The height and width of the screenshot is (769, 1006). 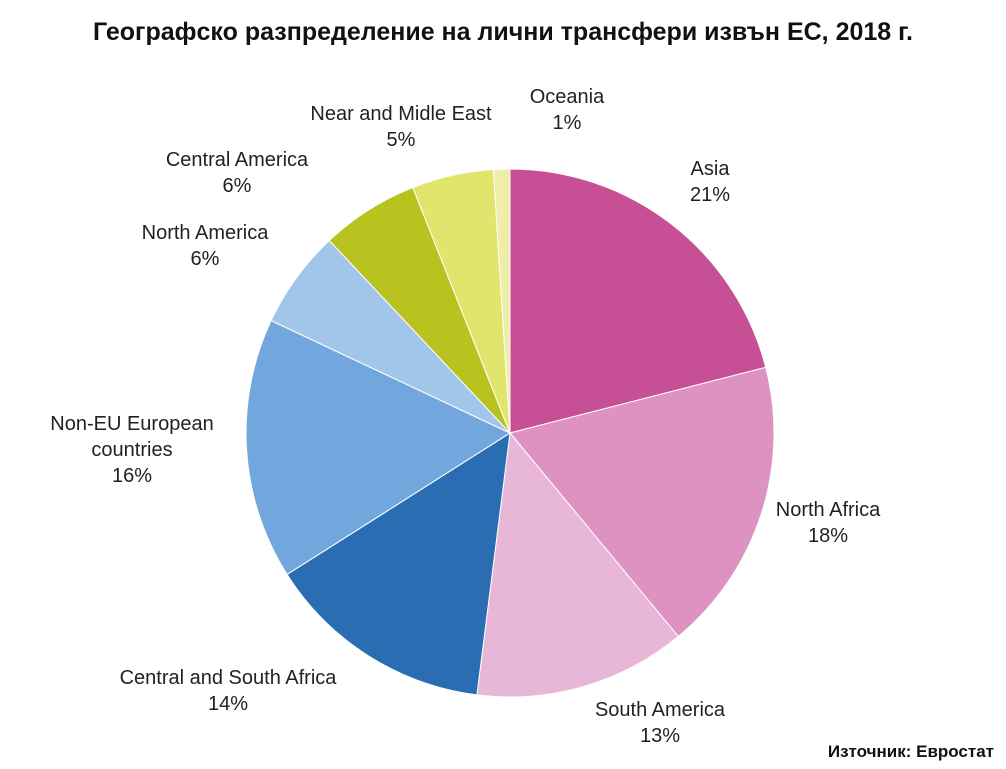 I want to click on slice-label-oceania: Oceania 1%, so click(x=567, y=110).